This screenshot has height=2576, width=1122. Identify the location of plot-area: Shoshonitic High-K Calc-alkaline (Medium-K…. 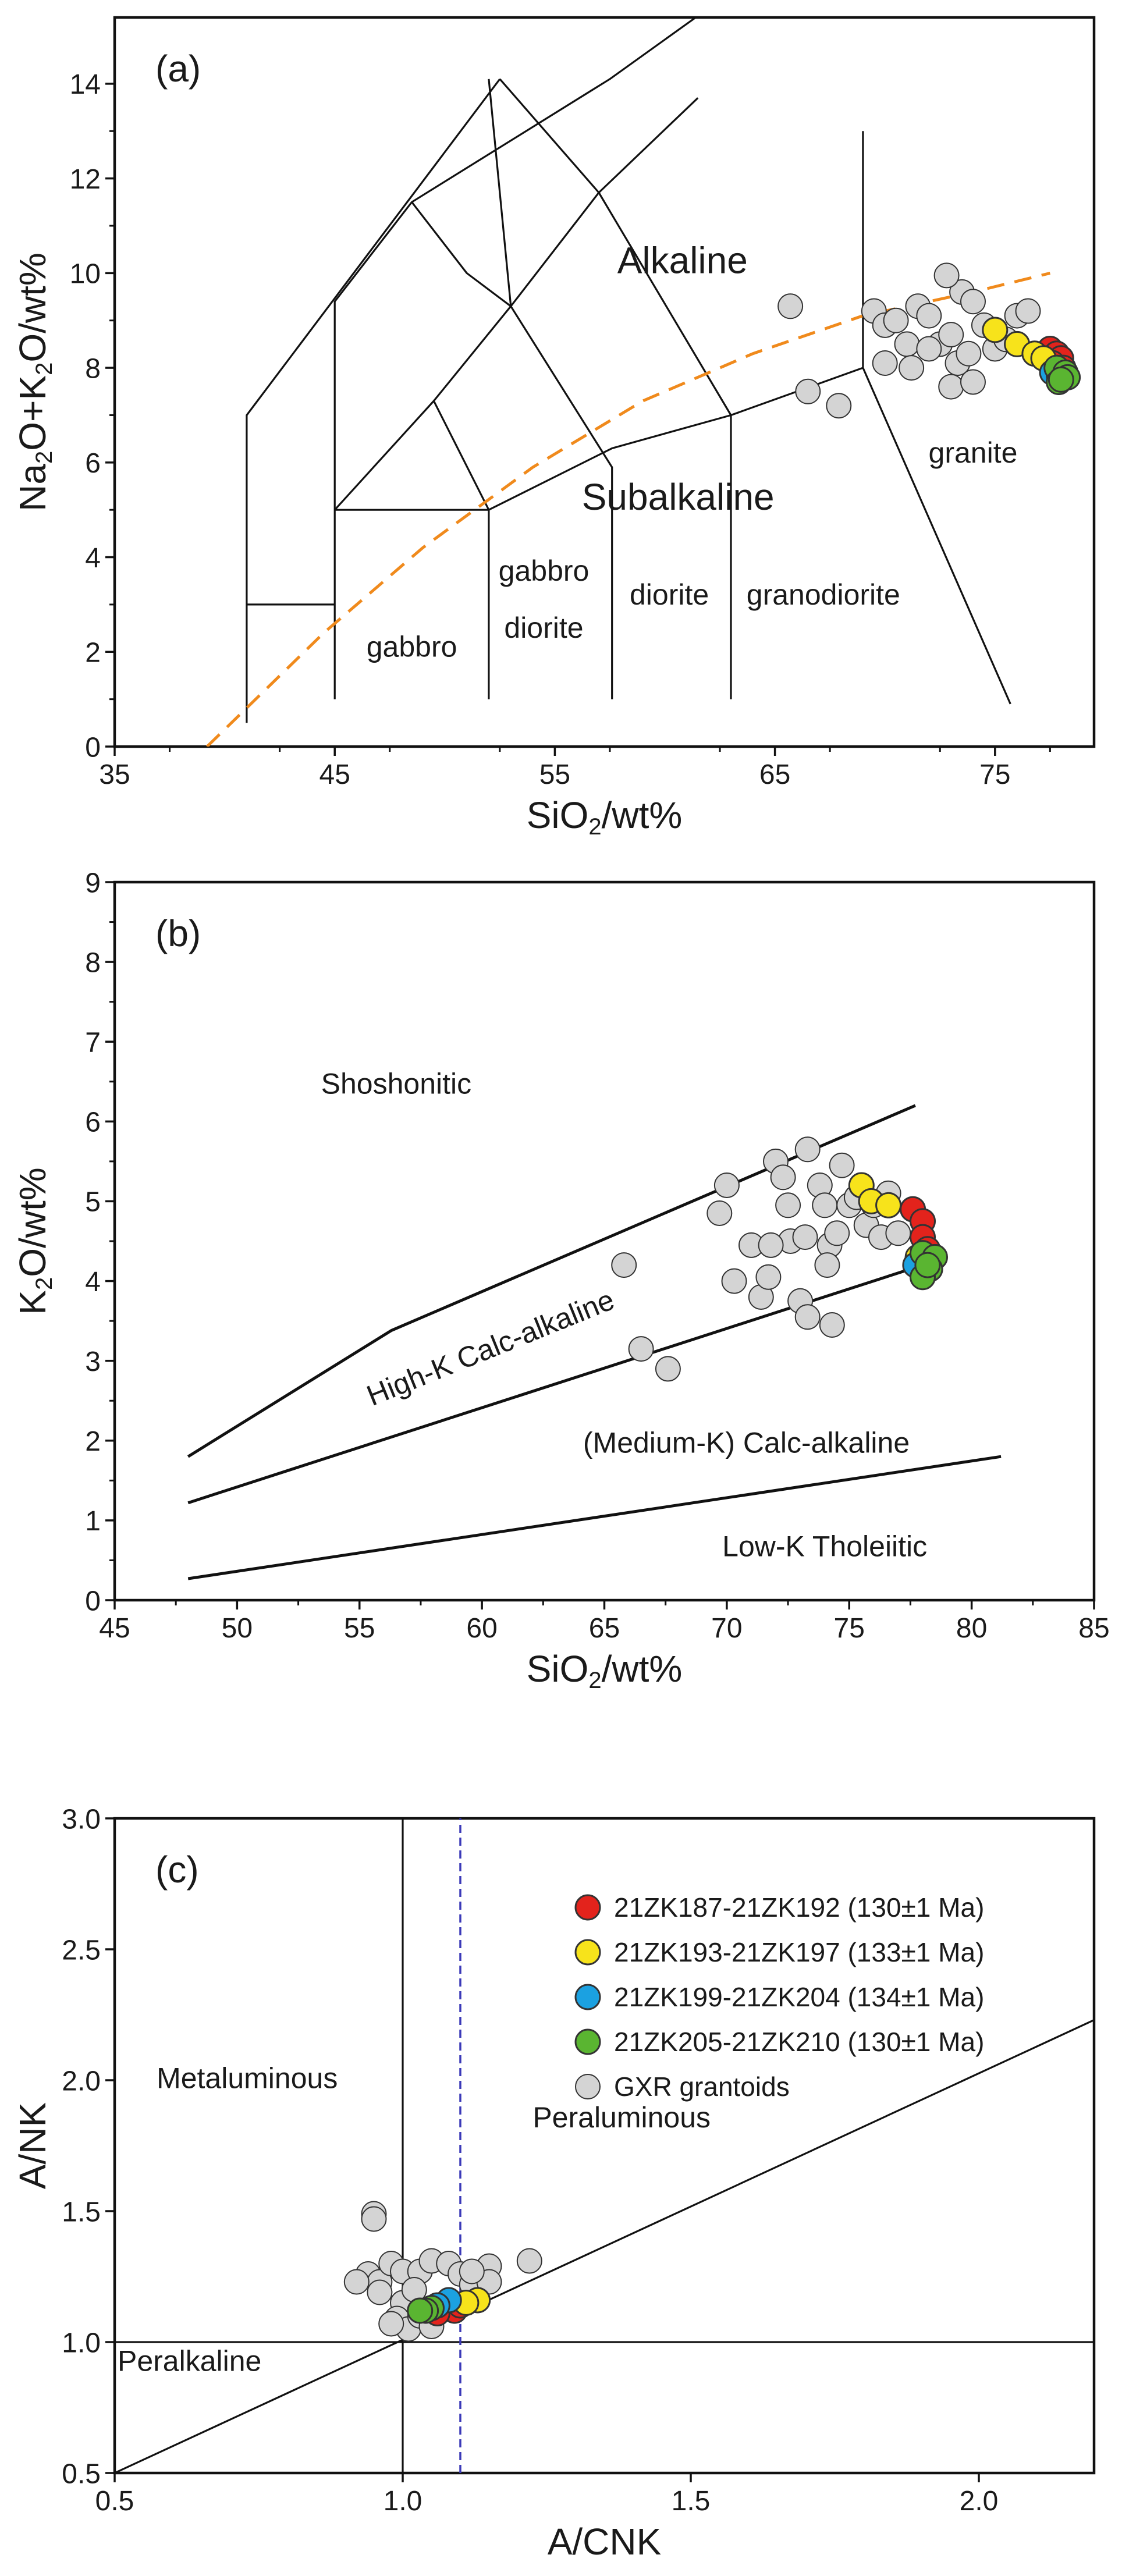
(594, 1323).